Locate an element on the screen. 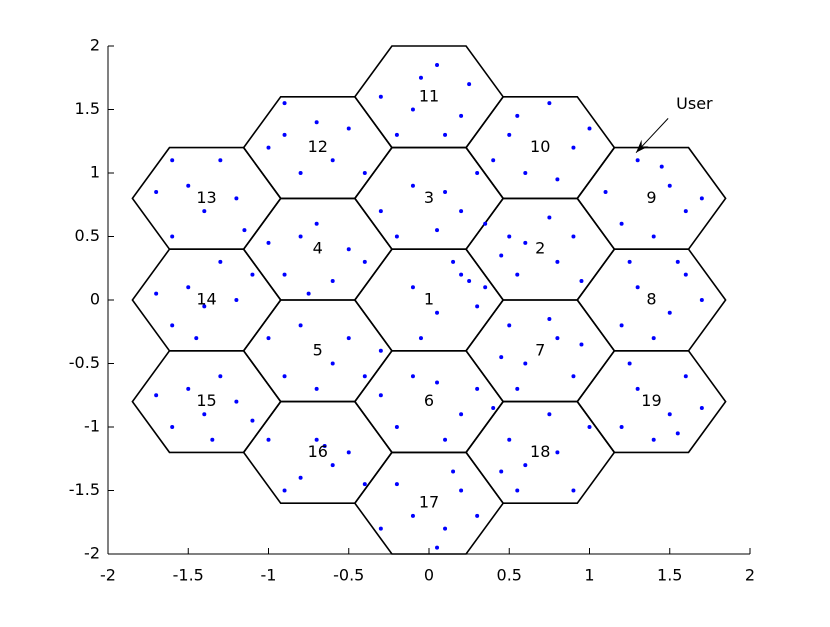 The image size is (830, 627). cell-label: 16 is located at coordinates (318, 451).